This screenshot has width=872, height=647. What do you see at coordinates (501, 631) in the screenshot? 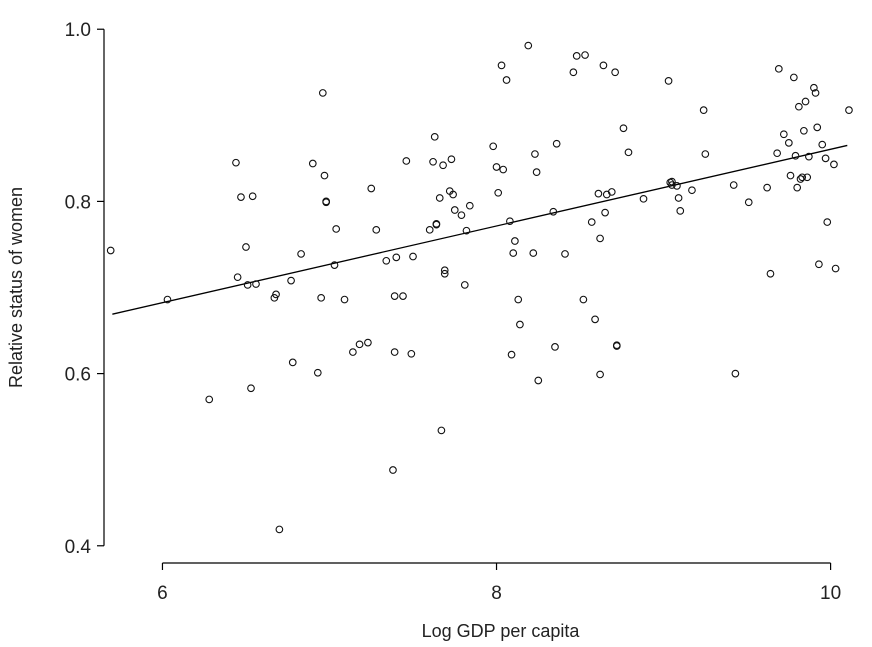
I see `x-axis-title: Log GDP per capita` at bounding box center [501, 631].